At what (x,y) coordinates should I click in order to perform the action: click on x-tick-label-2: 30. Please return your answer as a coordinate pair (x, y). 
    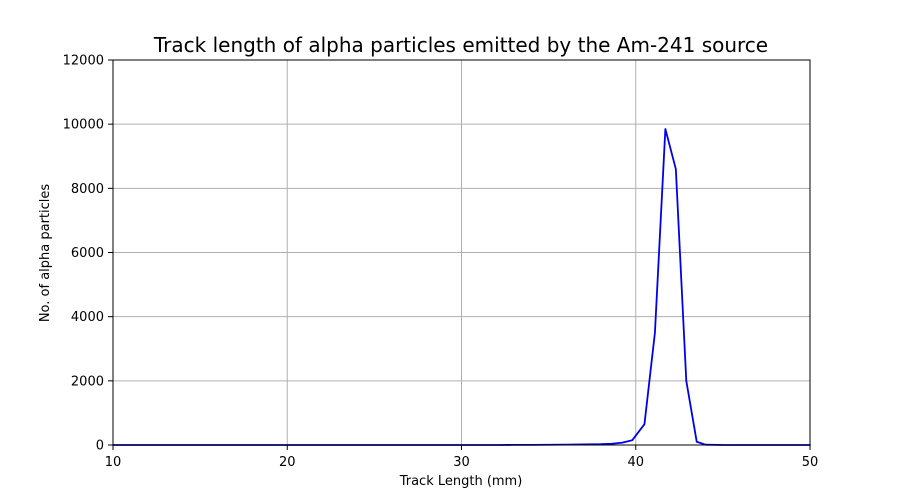
    Looking at the image, I should click on (461, 462).